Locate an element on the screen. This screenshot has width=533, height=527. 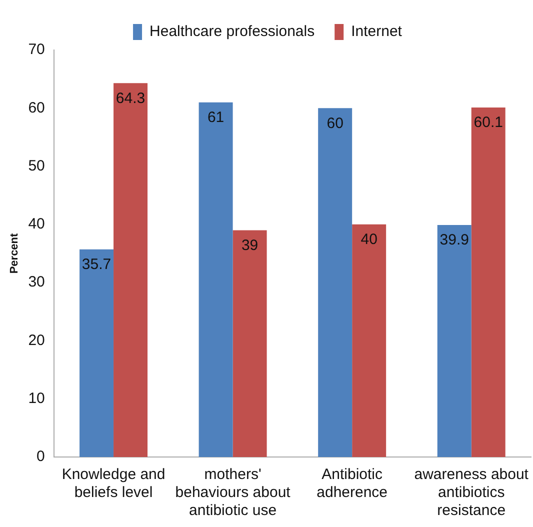
data-label: 60.1 is located at coordinates (488, 123).